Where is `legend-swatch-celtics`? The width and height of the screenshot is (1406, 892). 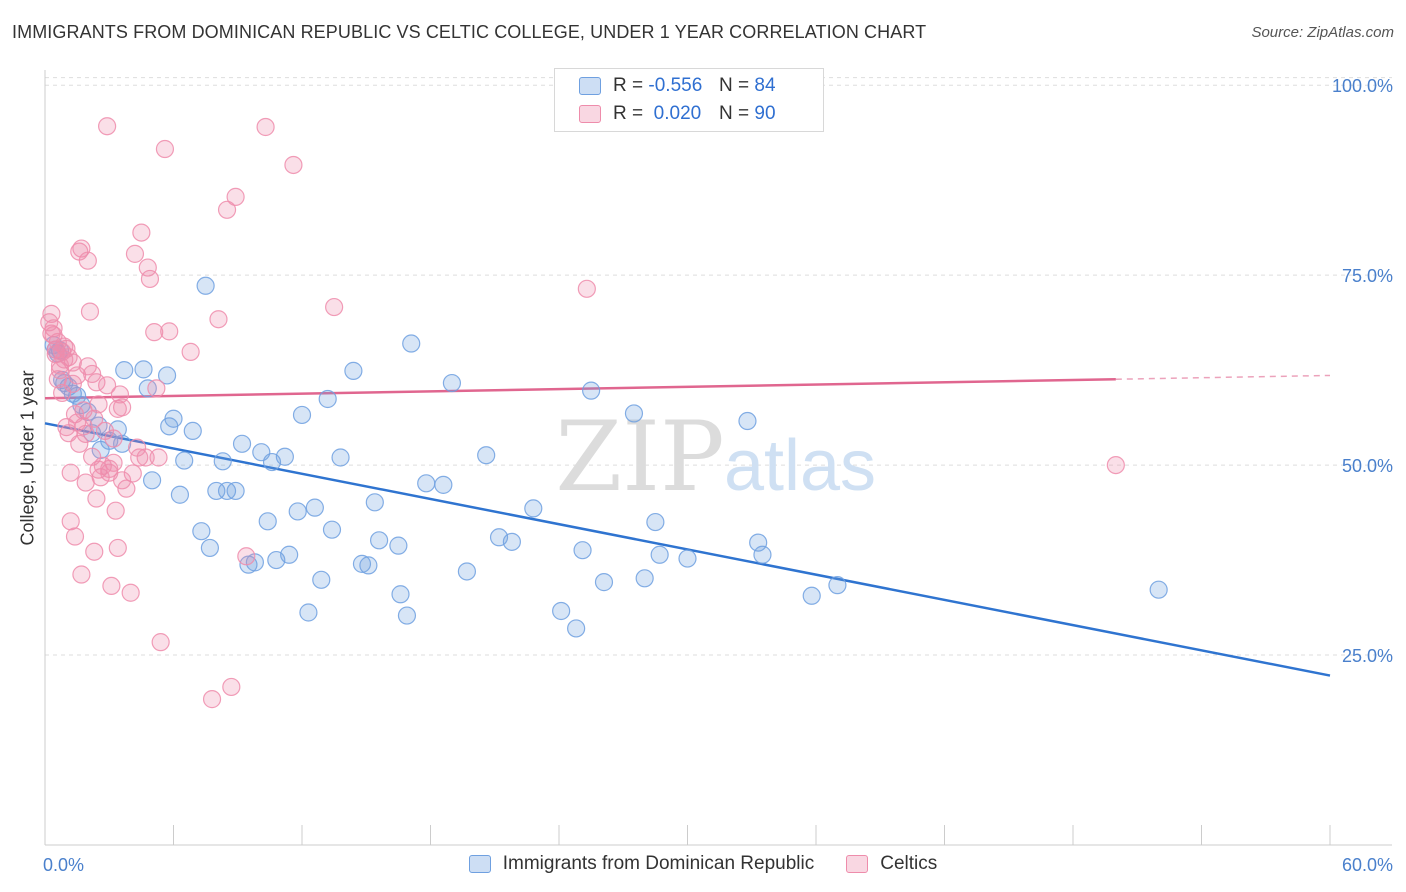 legend-swatch-celtics is located at coordinates (590, 114).